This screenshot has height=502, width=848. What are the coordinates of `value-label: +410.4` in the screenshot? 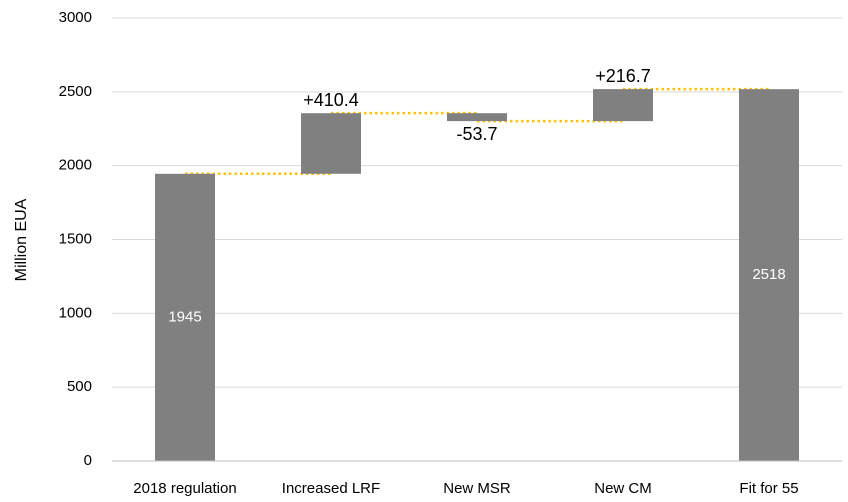 It's located at (331, 100).